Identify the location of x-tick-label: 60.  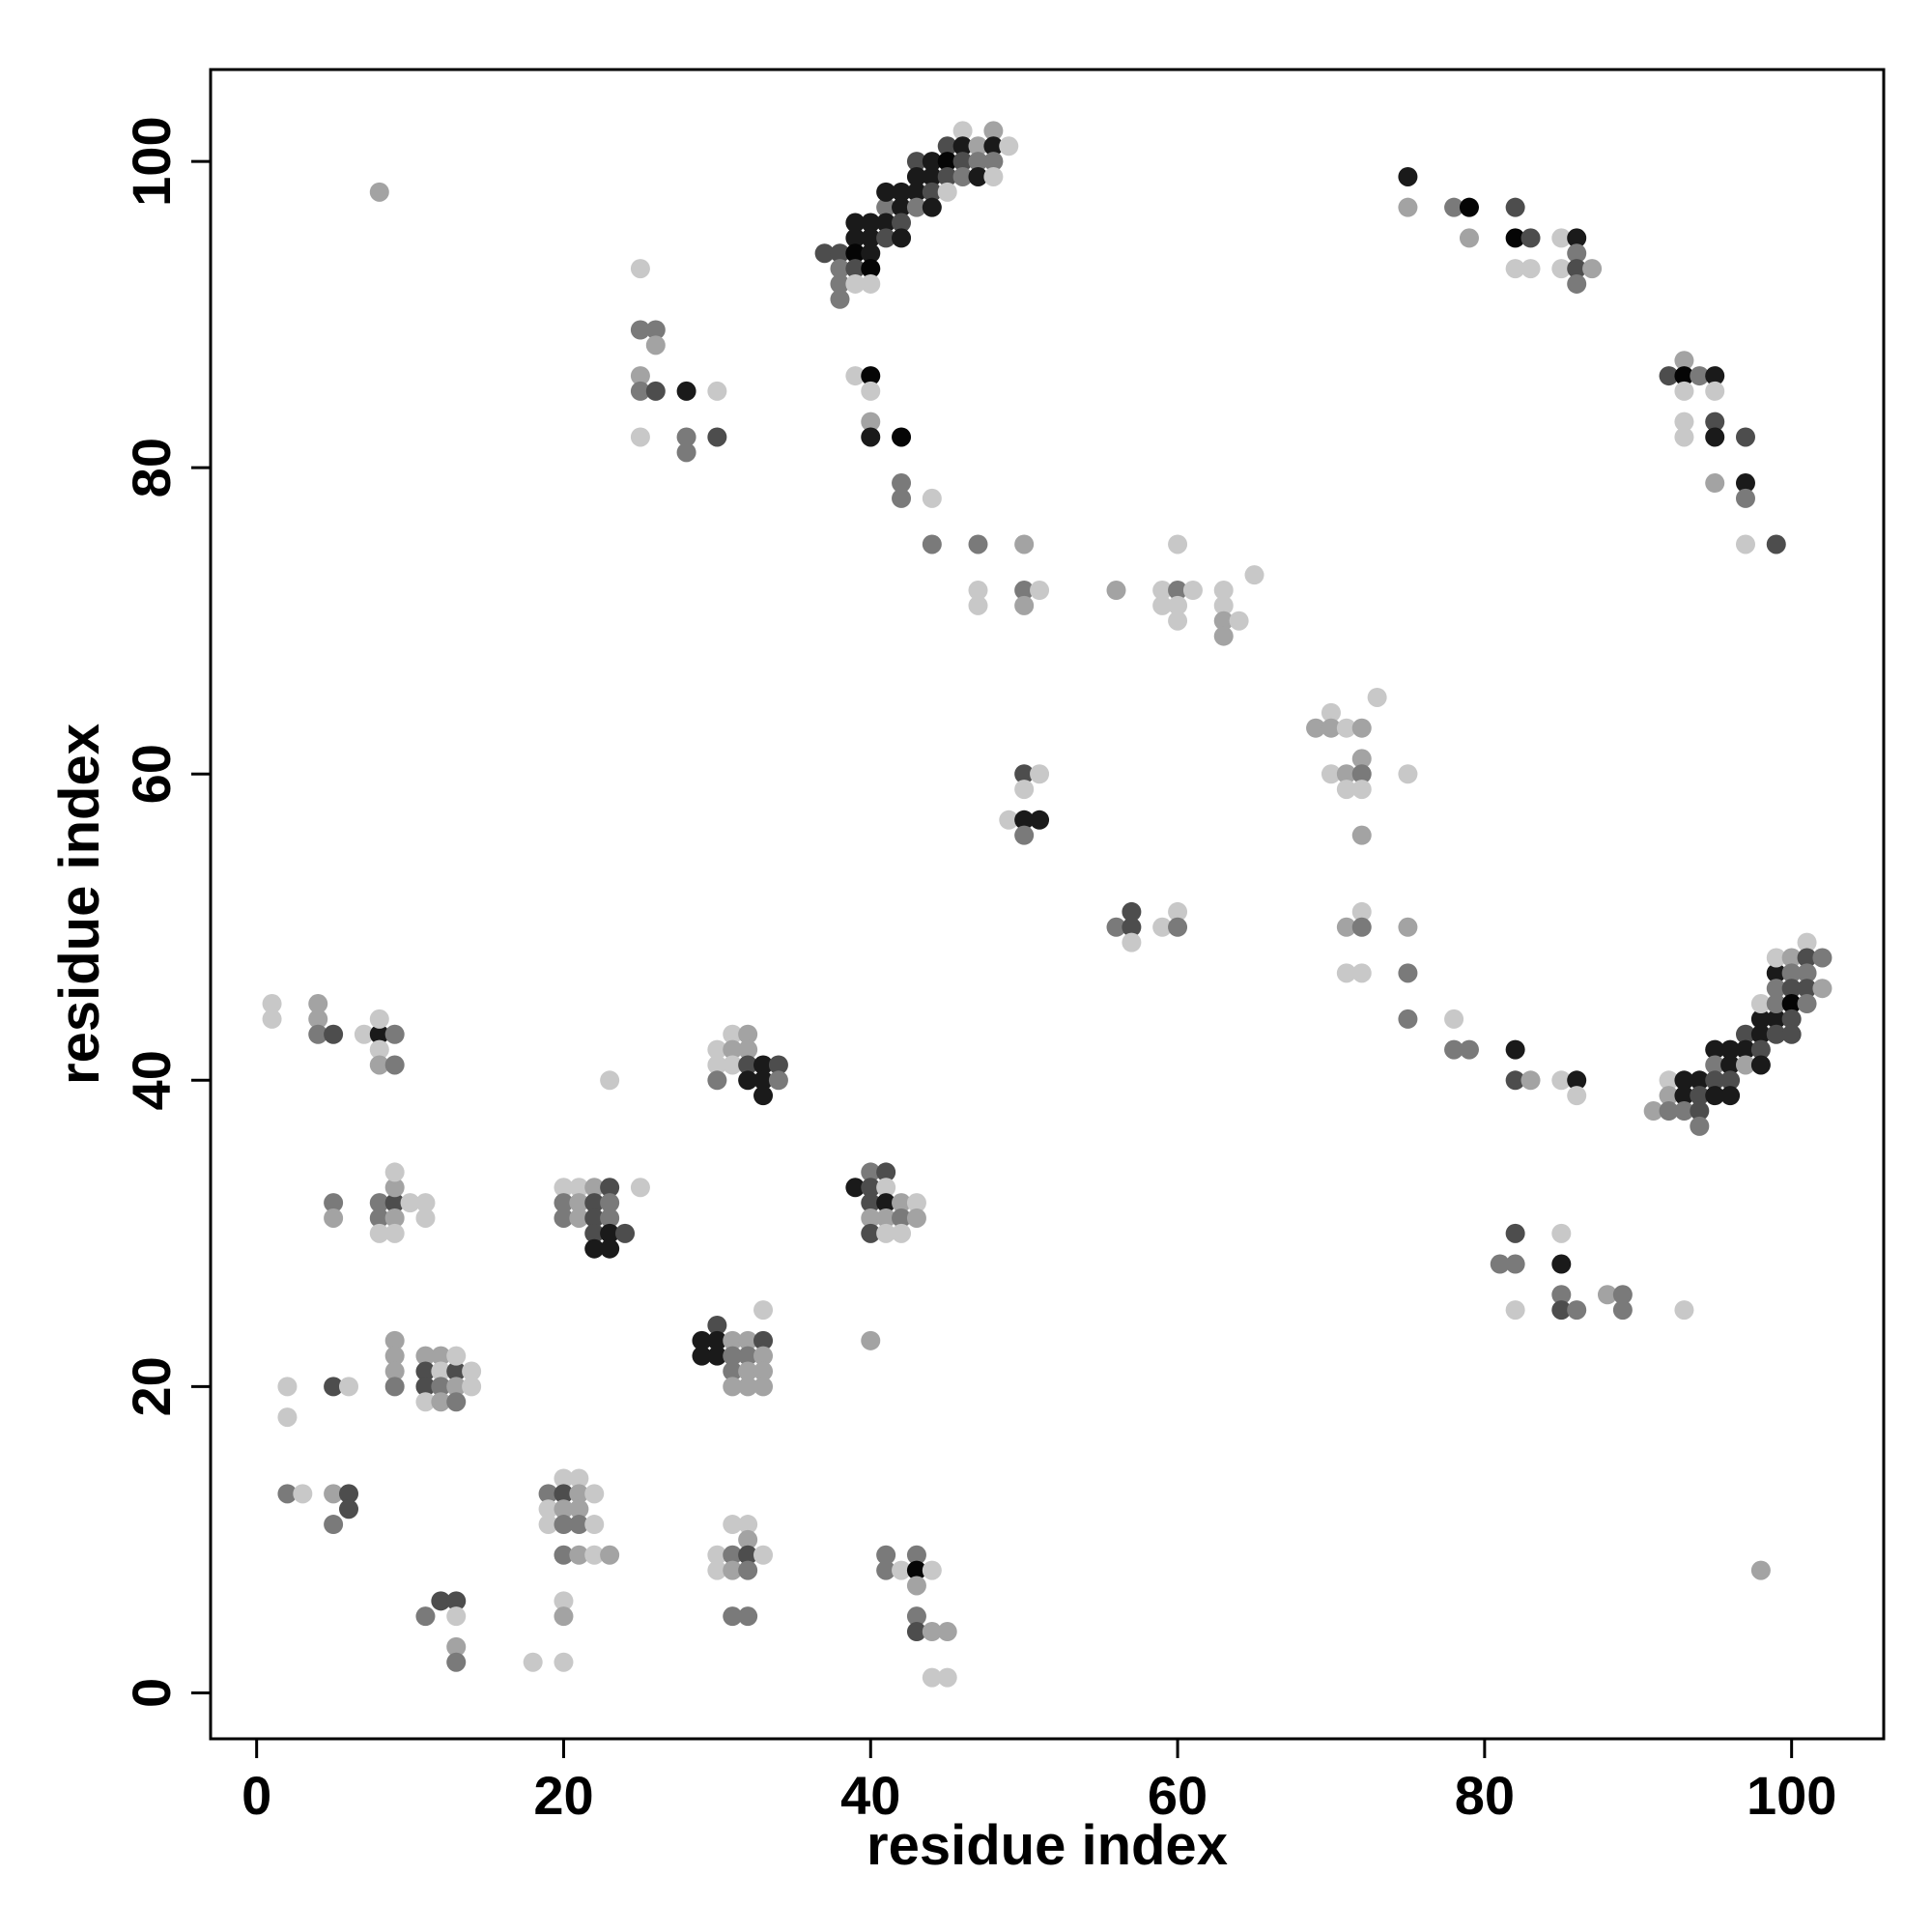
(1178, 1795).